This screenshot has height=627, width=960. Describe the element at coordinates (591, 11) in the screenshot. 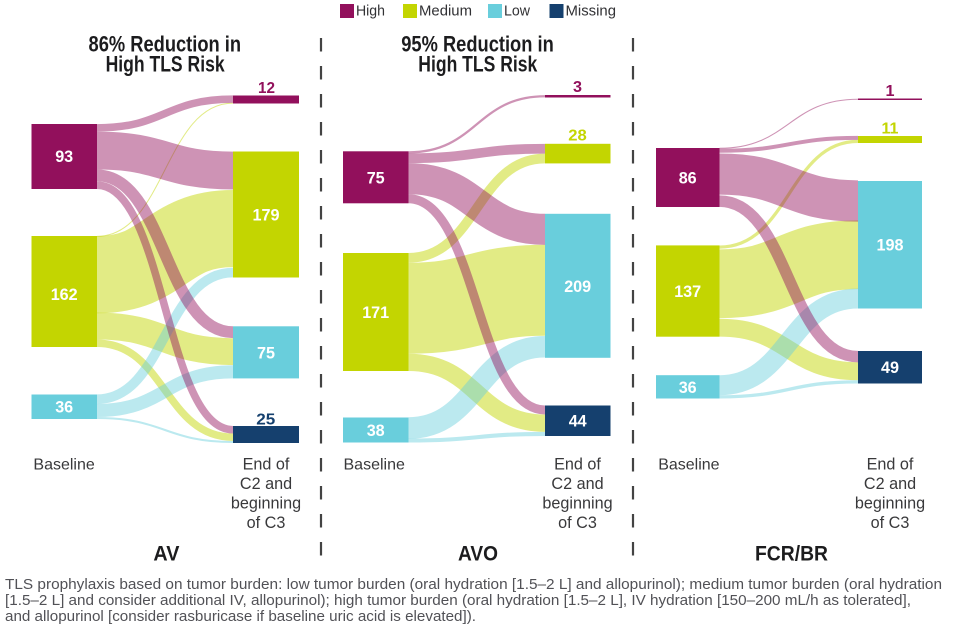

I see `svg-text: Missing` at that location.